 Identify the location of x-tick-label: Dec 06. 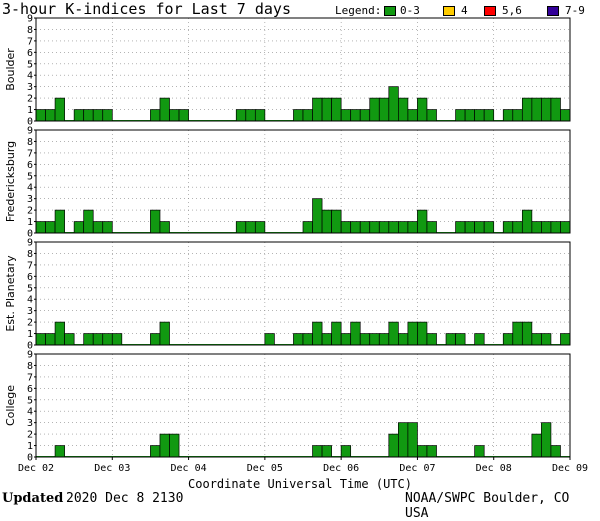
(341, 468).